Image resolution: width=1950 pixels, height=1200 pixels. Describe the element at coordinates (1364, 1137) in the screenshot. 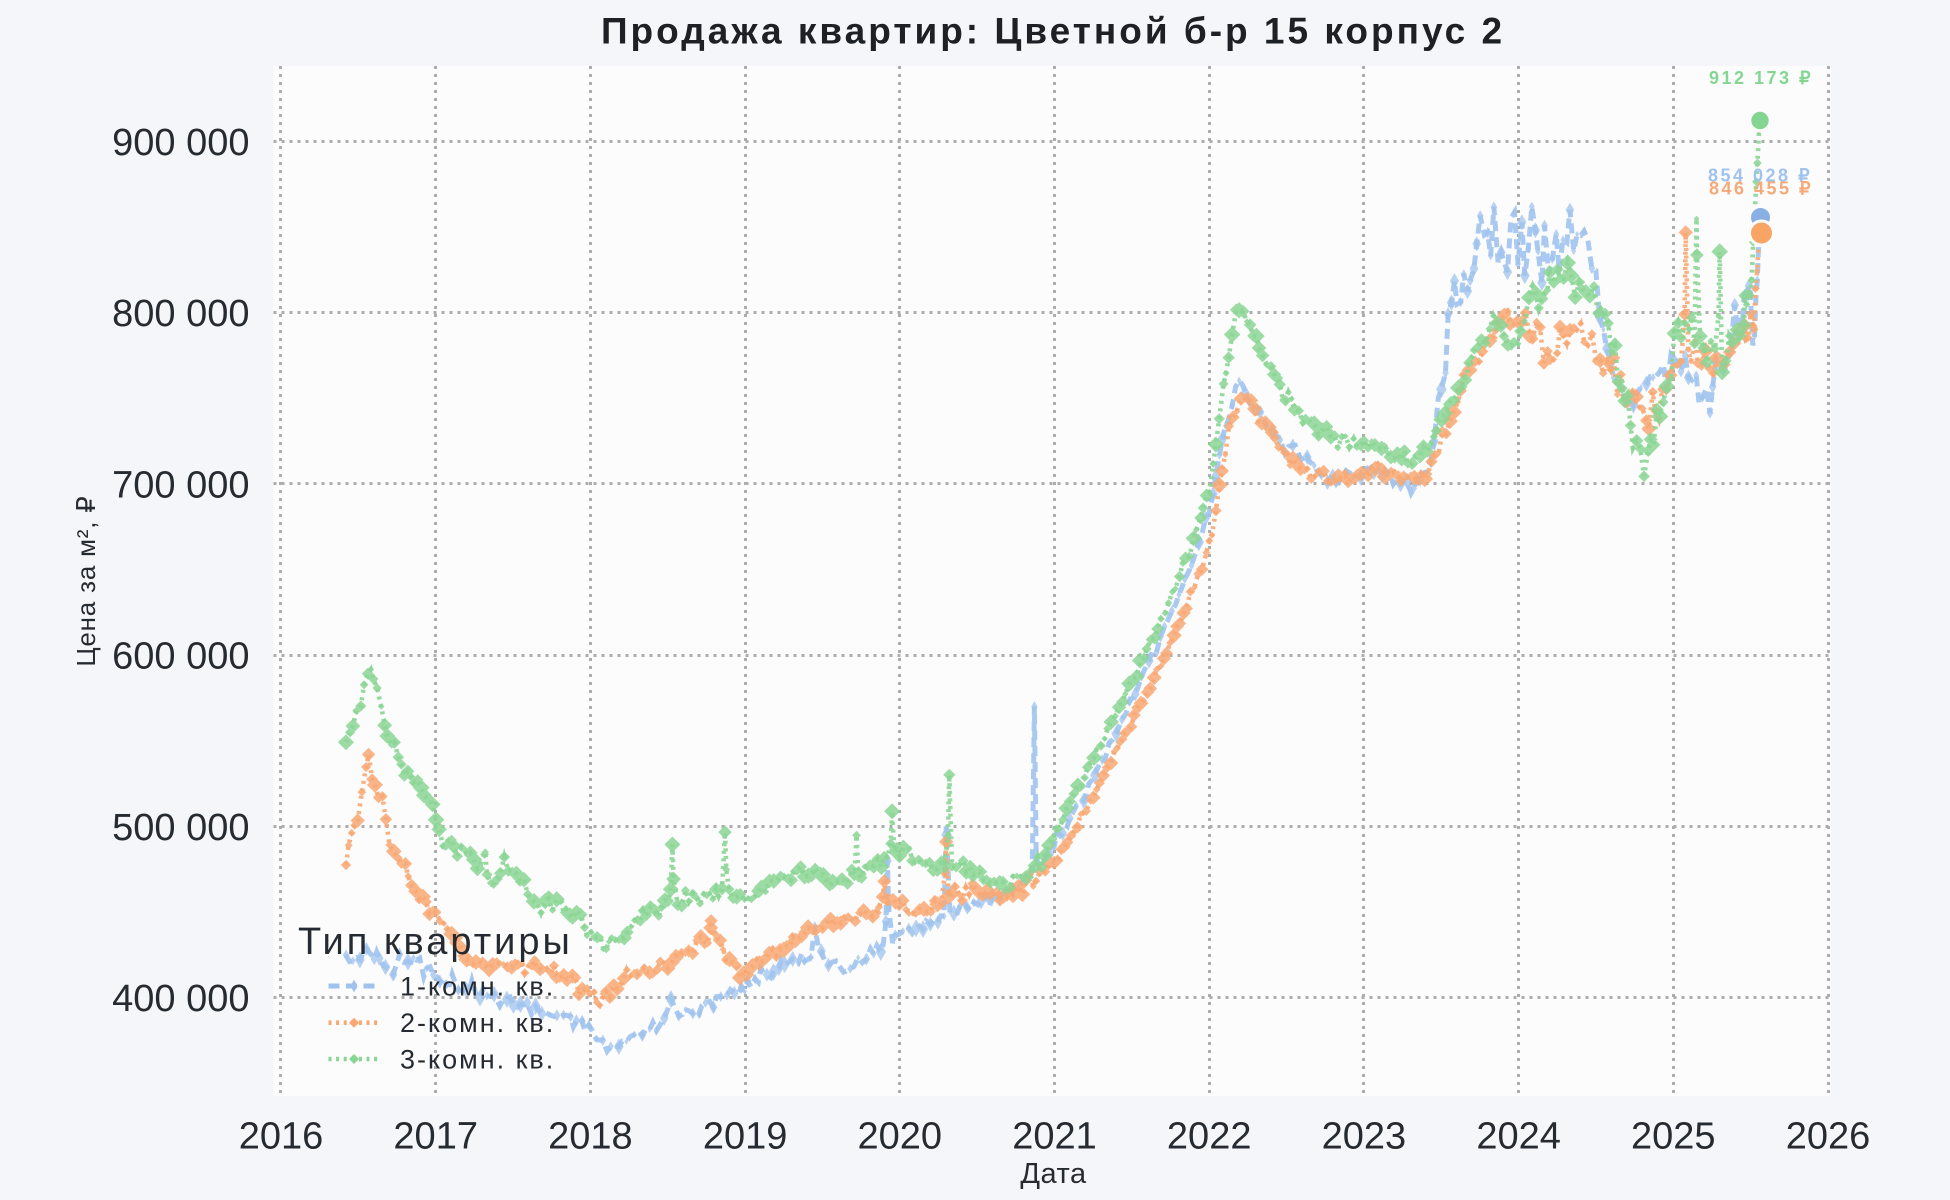

I see `svg-text: 2023` at that location.